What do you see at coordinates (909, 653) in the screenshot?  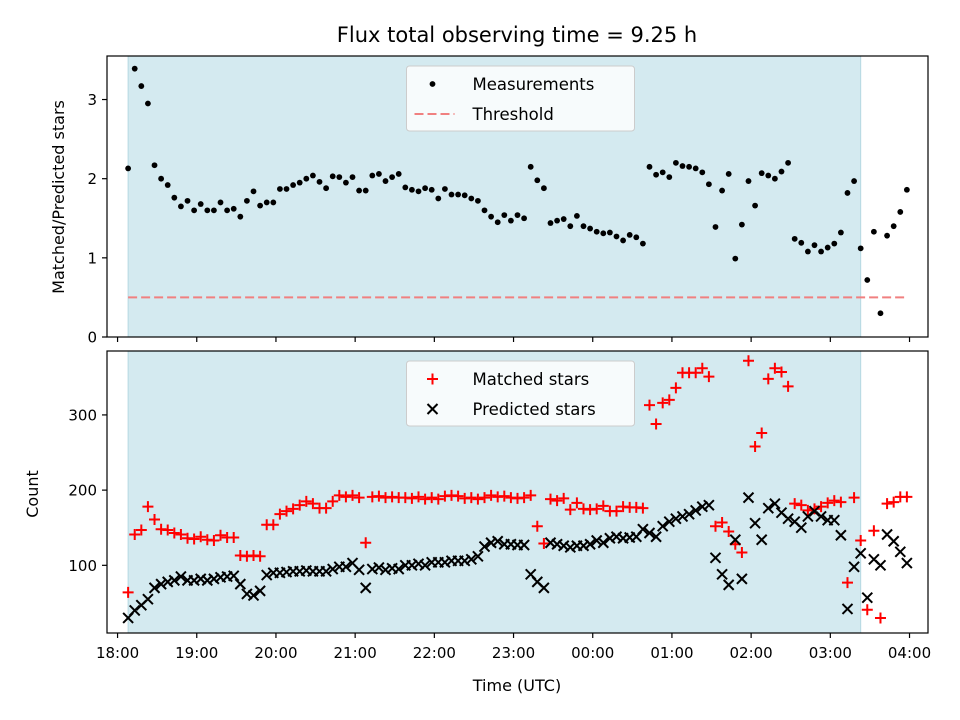 I see `x-tick-label: 04:00` at bounding box center [909, 653].